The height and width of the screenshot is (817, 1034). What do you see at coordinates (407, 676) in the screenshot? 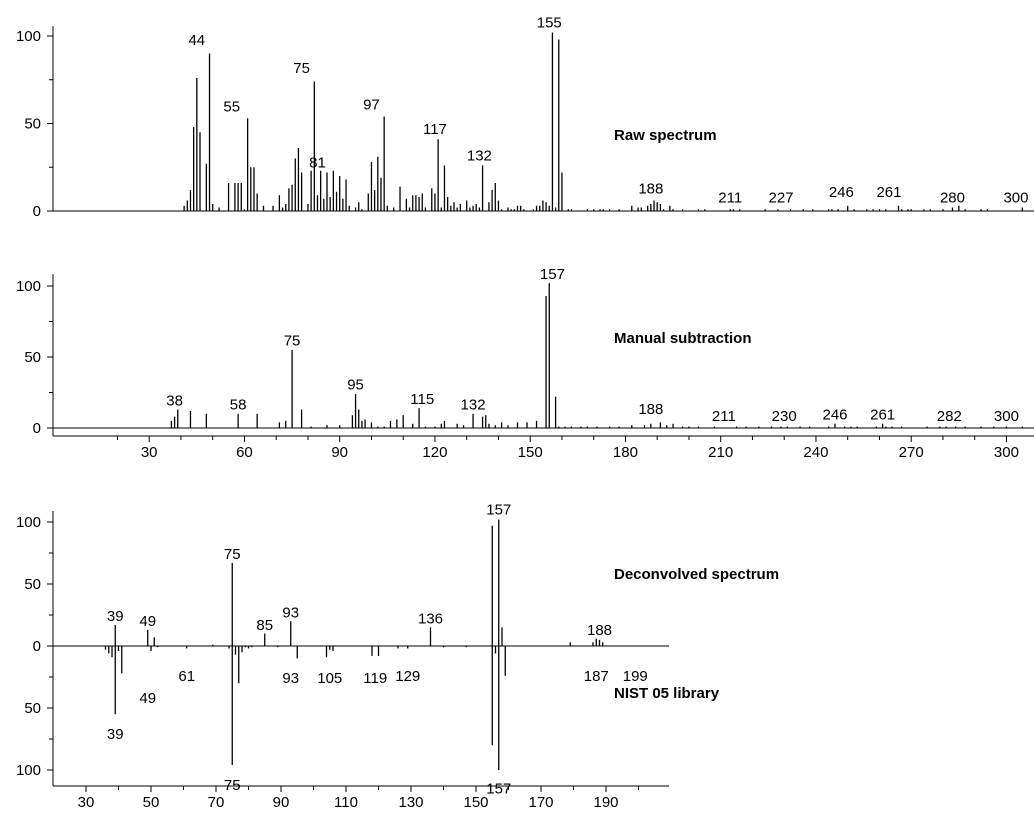
I see `peak-label: 129` at bounding box center [407, 676].